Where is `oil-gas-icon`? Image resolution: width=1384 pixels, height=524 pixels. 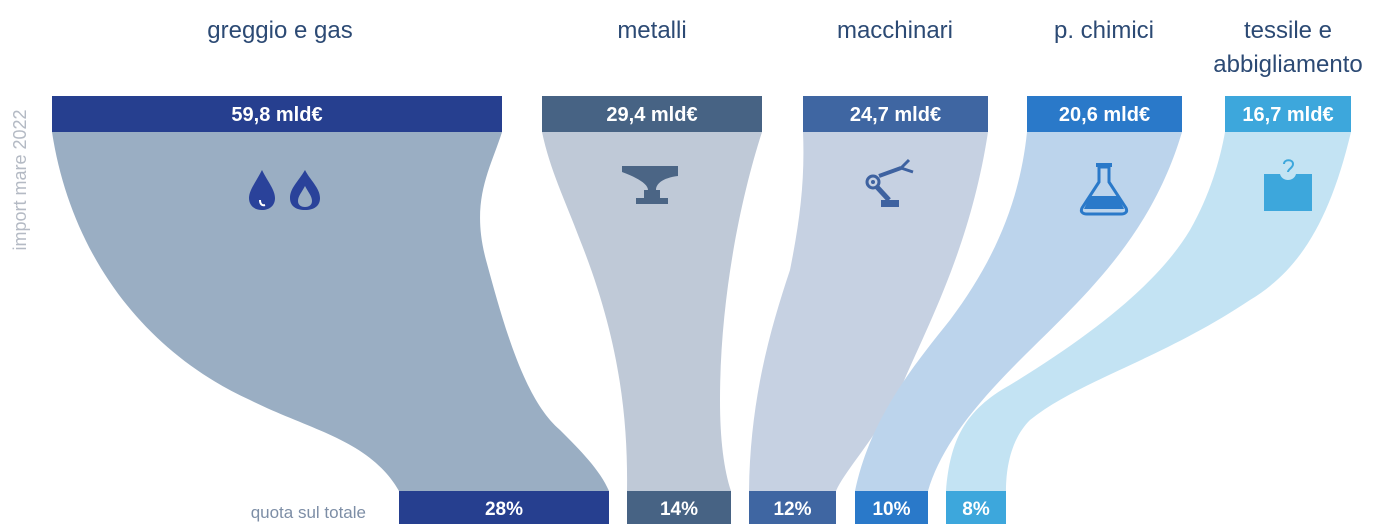 oil-gas-icon is located at coordinates (284, 190).